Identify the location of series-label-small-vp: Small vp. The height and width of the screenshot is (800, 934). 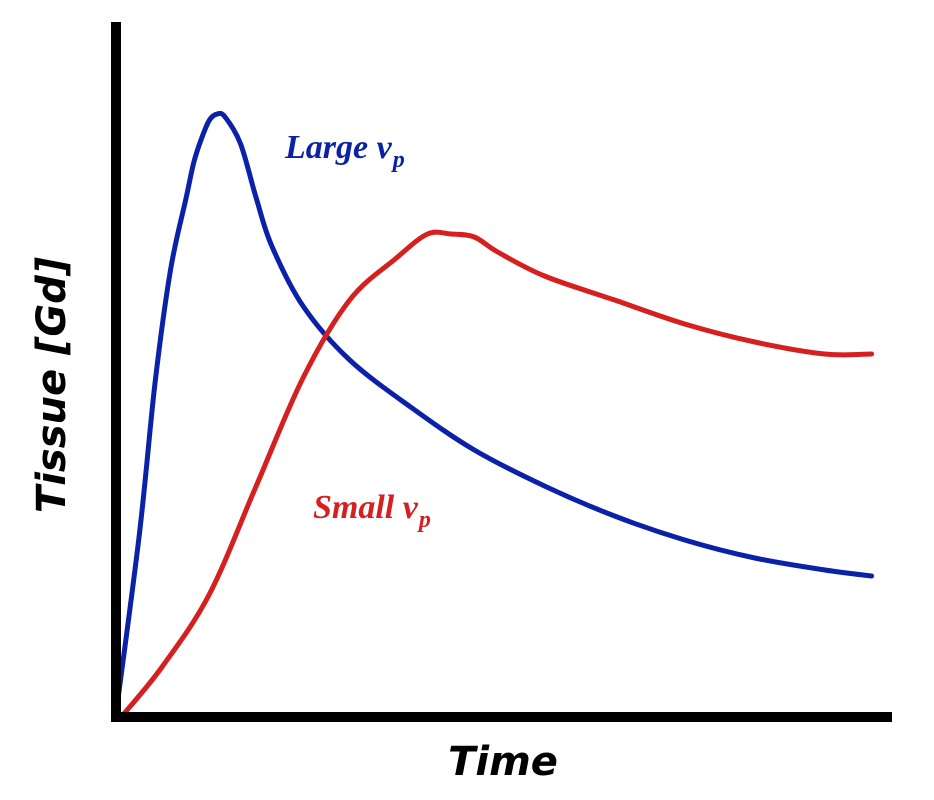
(372, 511).